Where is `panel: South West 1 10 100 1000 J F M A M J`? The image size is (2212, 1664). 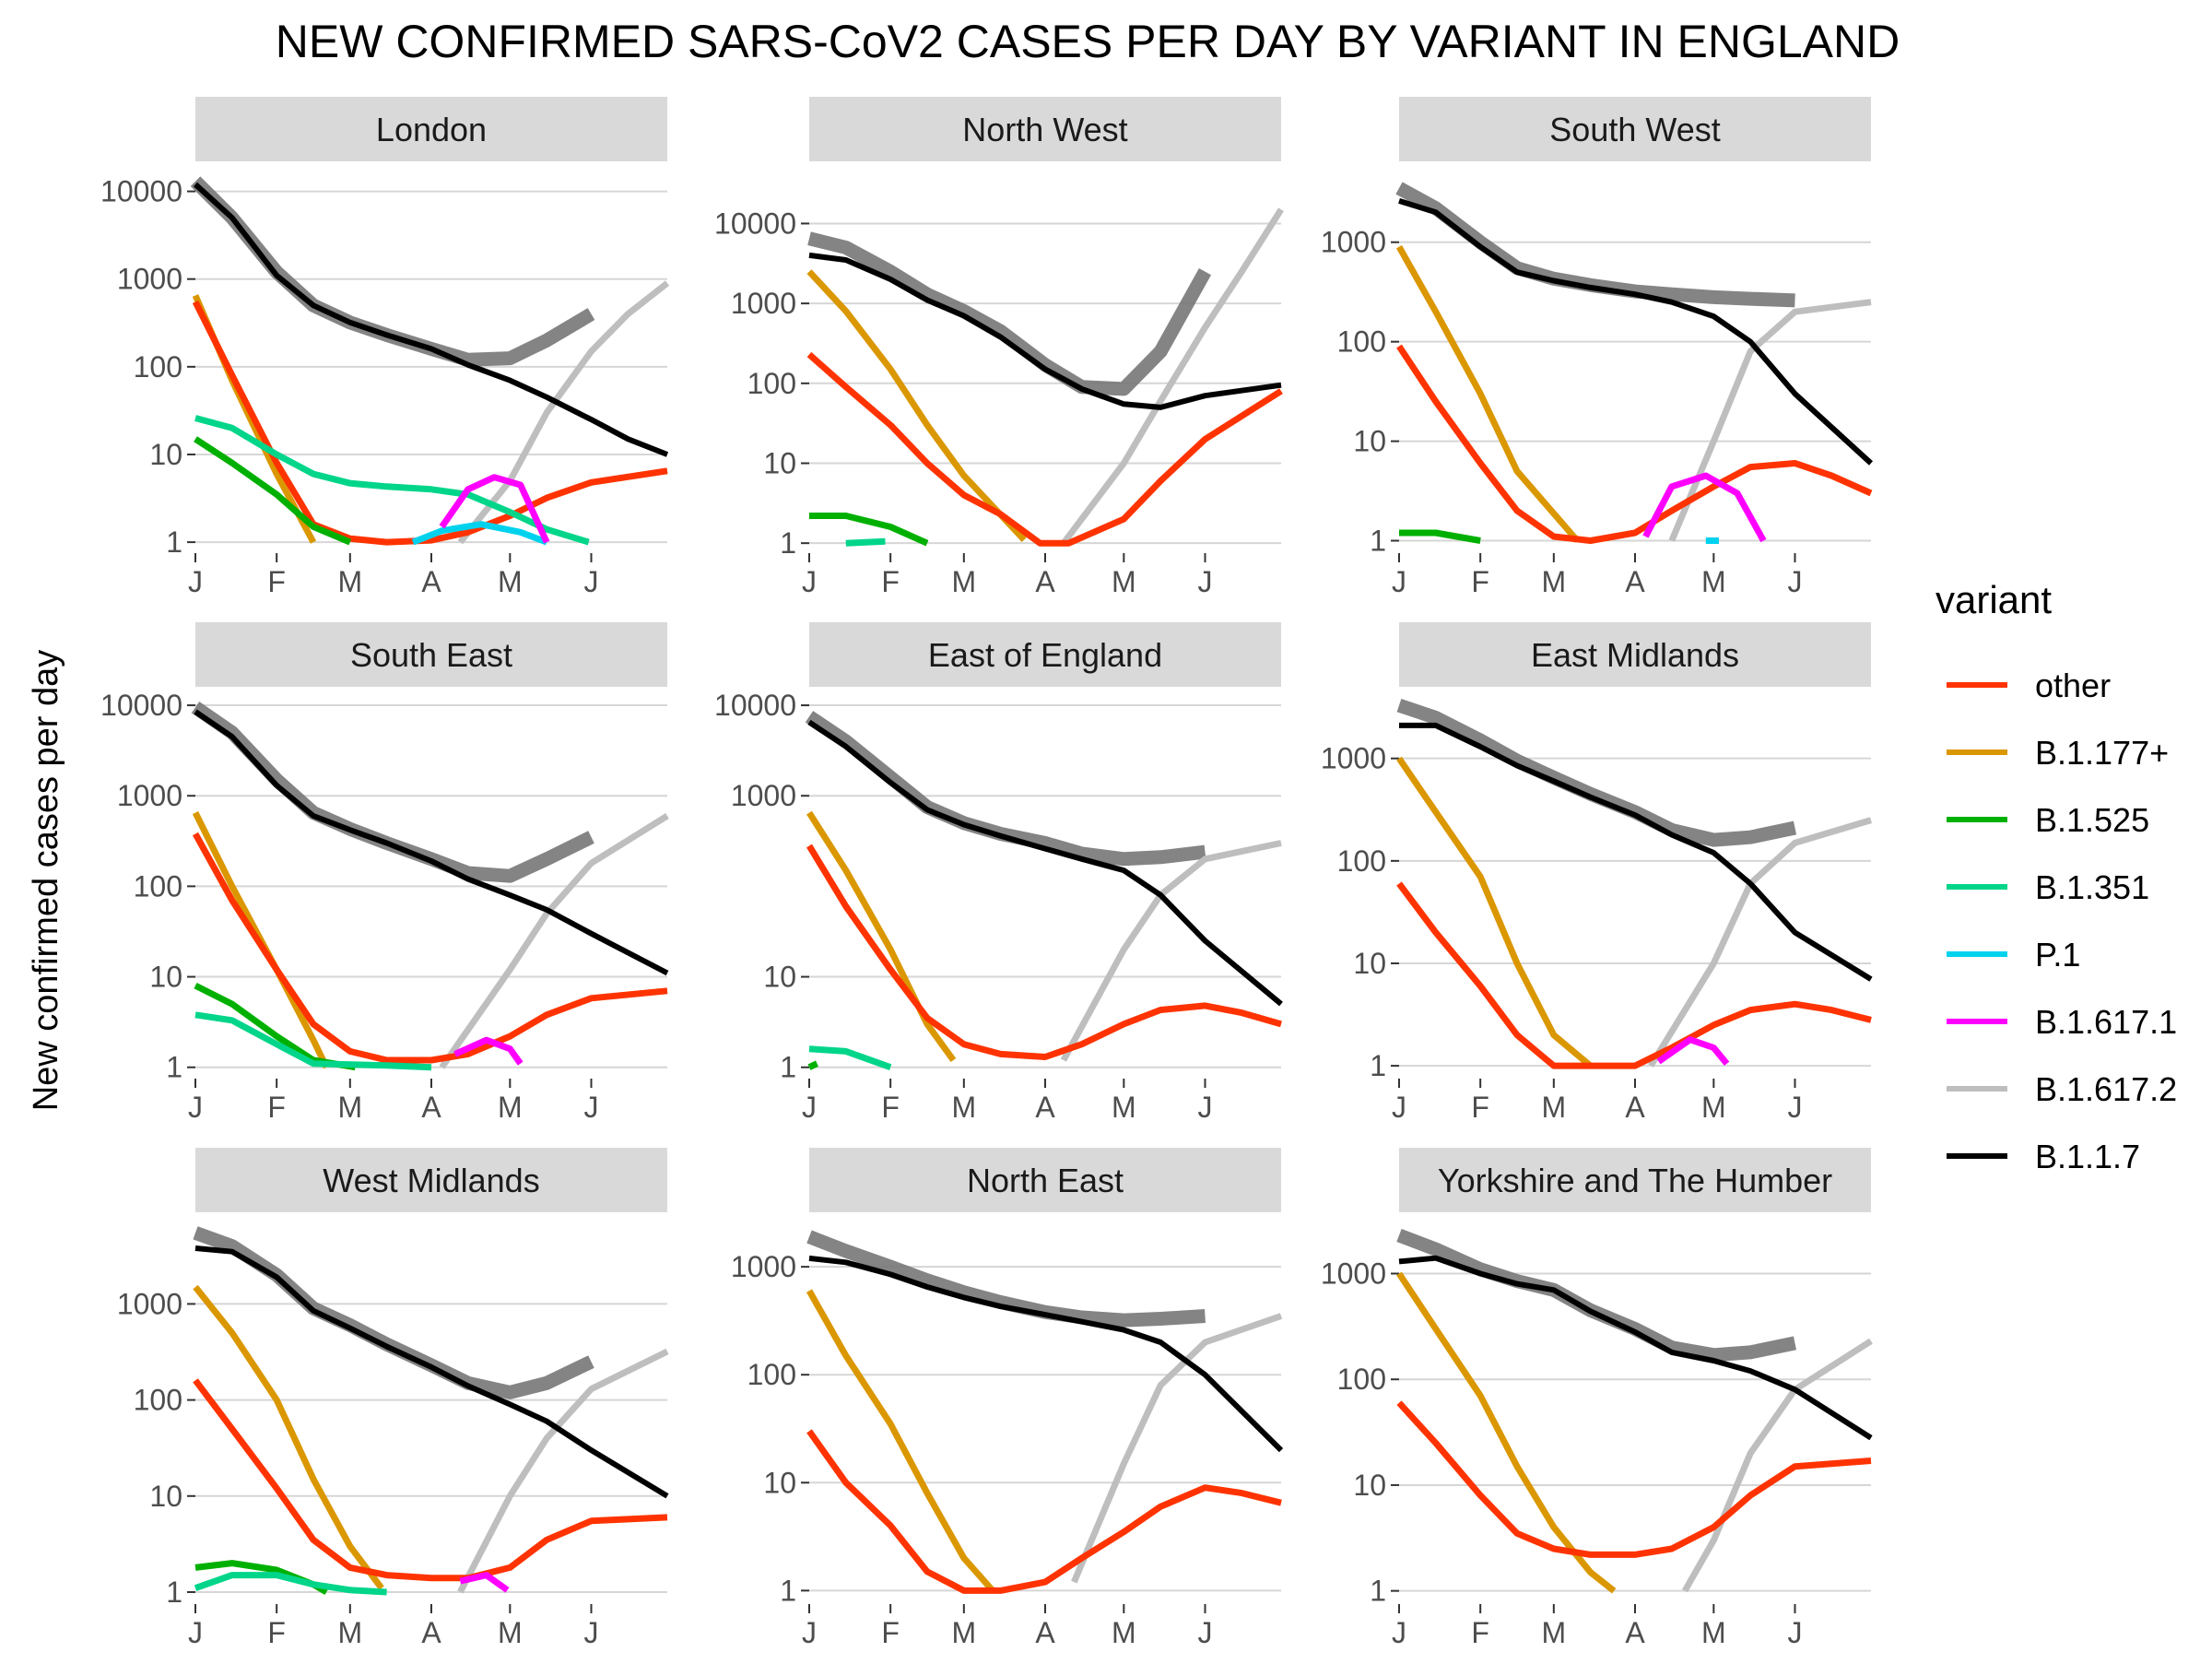 panel: South West 1 10 100 1000 J F M A M J is located at coordinates (1597, 347).